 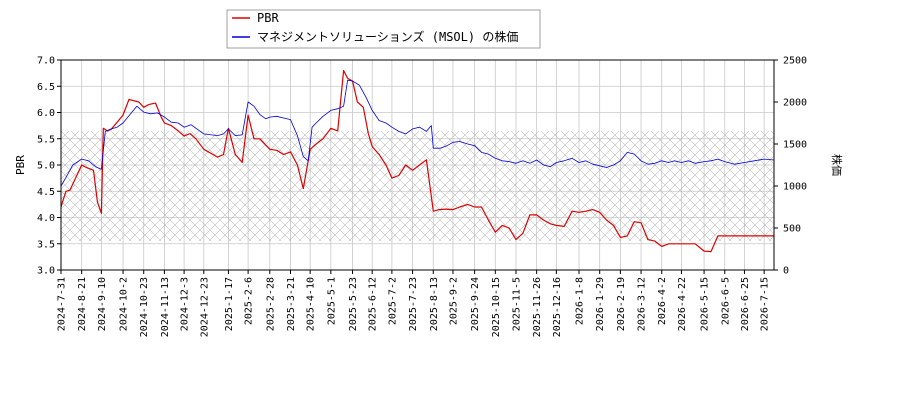 What do you see at coordinates (454, 301) in the screenshot?
I see `tick-label-x: 2025-9-2` at bounding box center [454, 301].